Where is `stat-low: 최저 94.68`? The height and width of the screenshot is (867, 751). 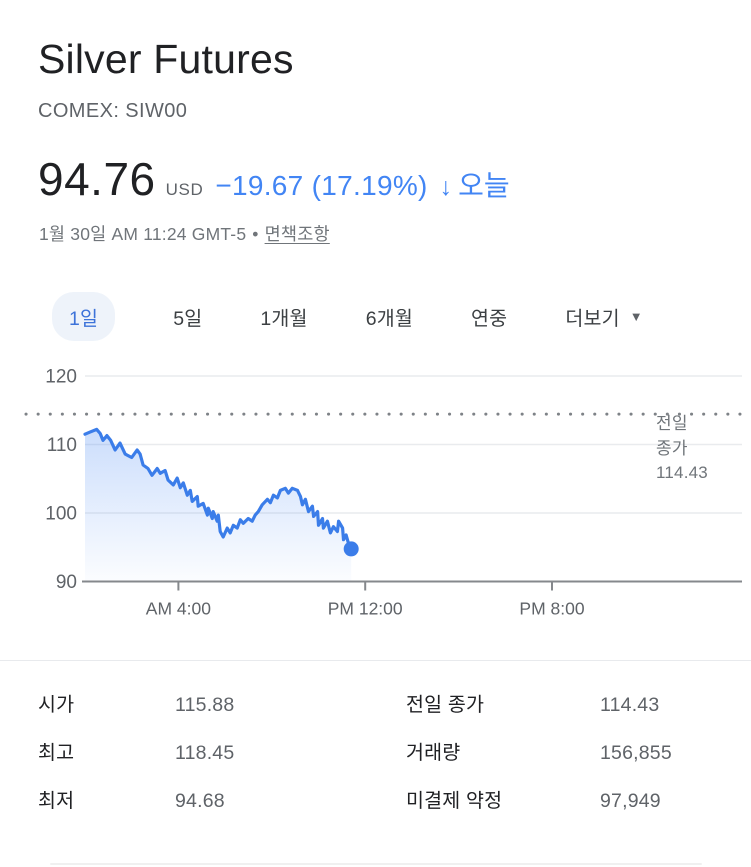 stat-low: 최저 94.68 is located at coordinates (222, 800).